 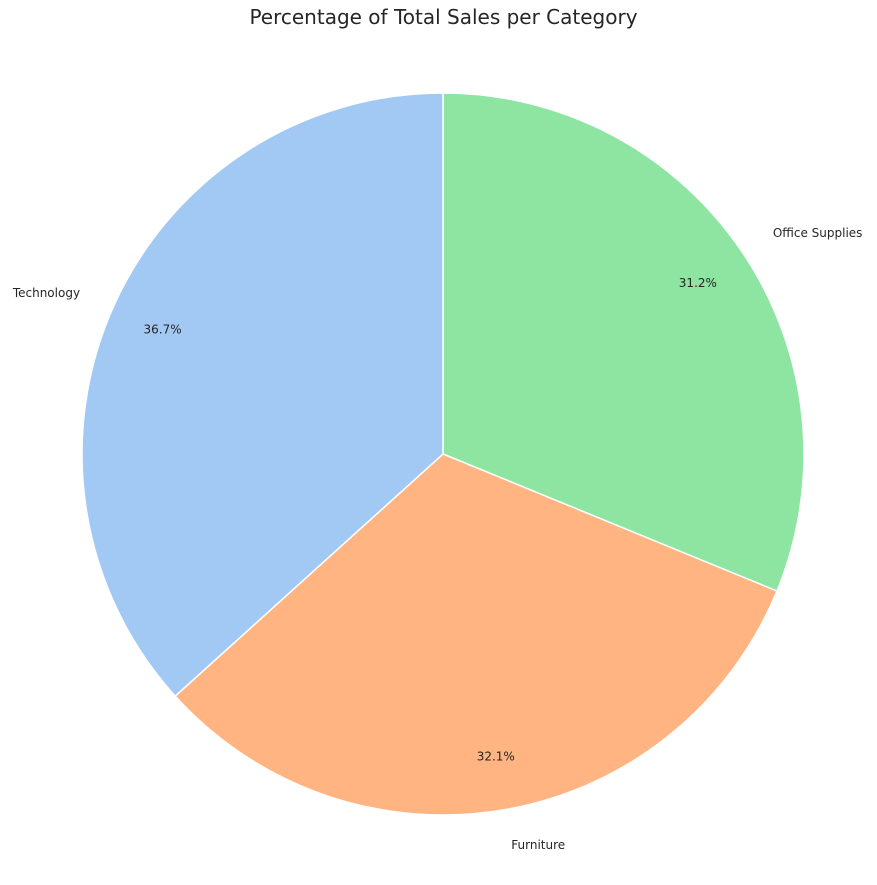 What do you see at coordinates (443, 17) in the screenshot?
I see `chart-title: Percentage of Total Sales per Category` at bounding box center [443, 17].